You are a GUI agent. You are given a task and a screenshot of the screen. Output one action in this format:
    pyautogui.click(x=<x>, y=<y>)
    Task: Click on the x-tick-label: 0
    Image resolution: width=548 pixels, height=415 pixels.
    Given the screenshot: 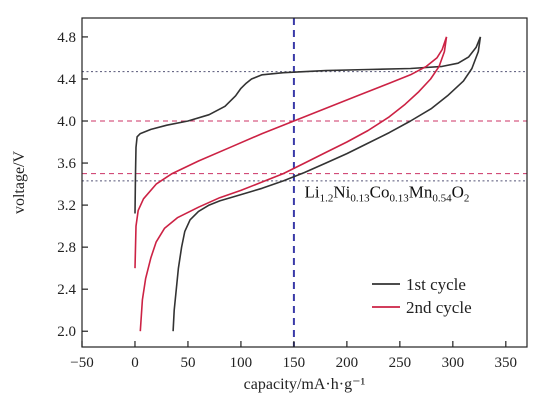 What is the action you would take?
    pyautogui.click(x=135, y=363)
    